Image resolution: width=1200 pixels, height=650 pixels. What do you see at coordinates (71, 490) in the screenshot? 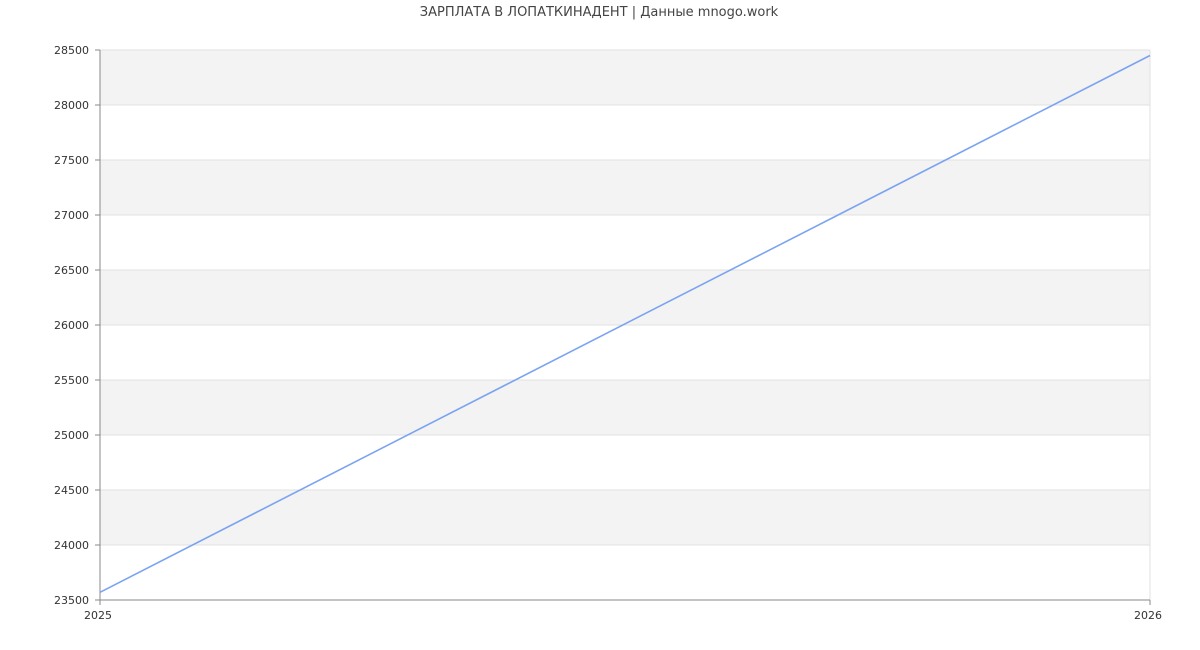
I see `y-tick-label: 24500` at bounding box center [71, 490].